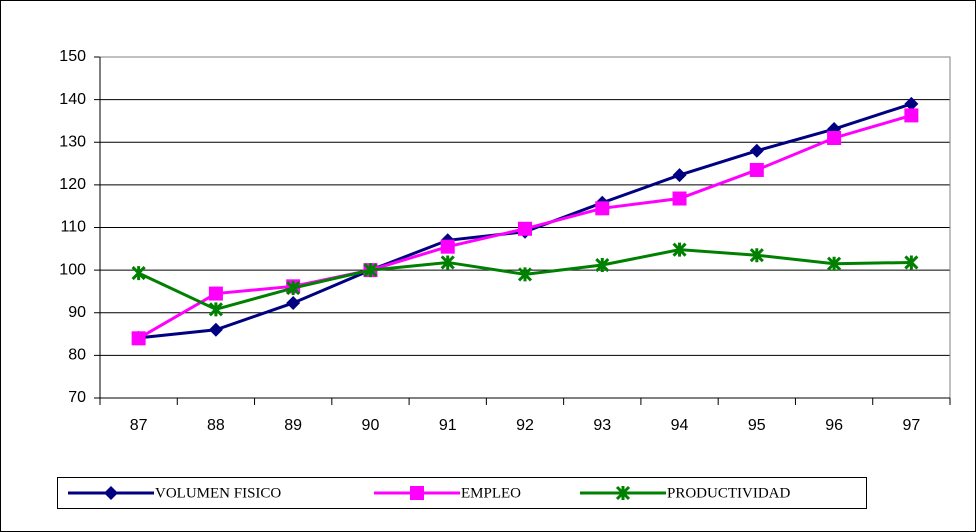 The height and width of the screenshot is (532, 976). What do you see at coordinates (77, 355) in the screenshot?
I see `y-tick-label: 80` at bounding box center [77, 355].